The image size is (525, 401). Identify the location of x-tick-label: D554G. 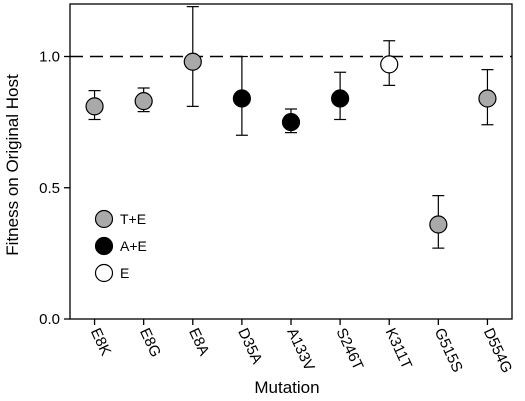
(497, 351).